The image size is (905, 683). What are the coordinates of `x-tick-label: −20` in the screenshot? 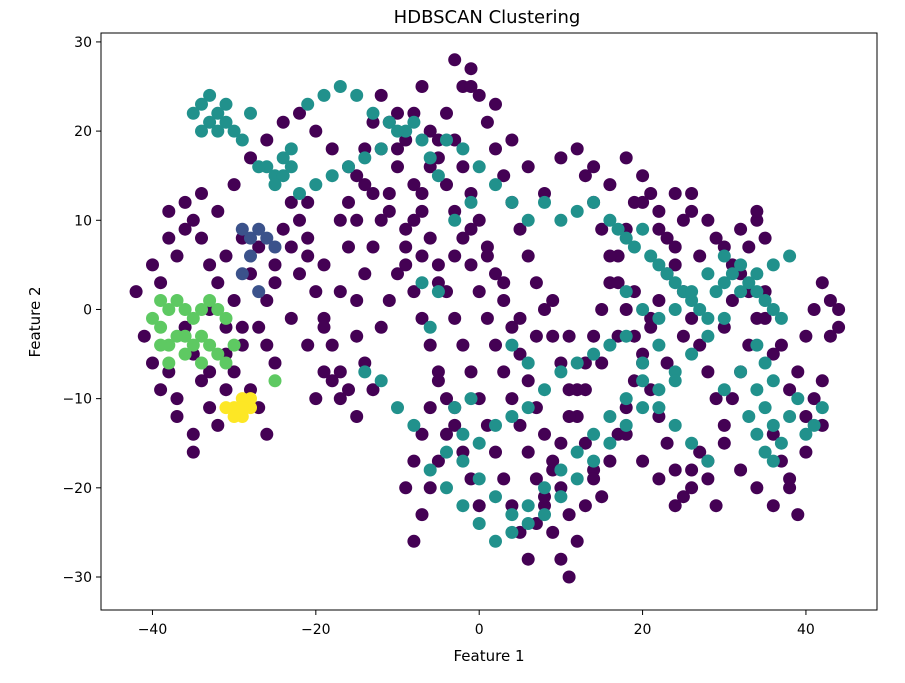 It's located at (316, 630).